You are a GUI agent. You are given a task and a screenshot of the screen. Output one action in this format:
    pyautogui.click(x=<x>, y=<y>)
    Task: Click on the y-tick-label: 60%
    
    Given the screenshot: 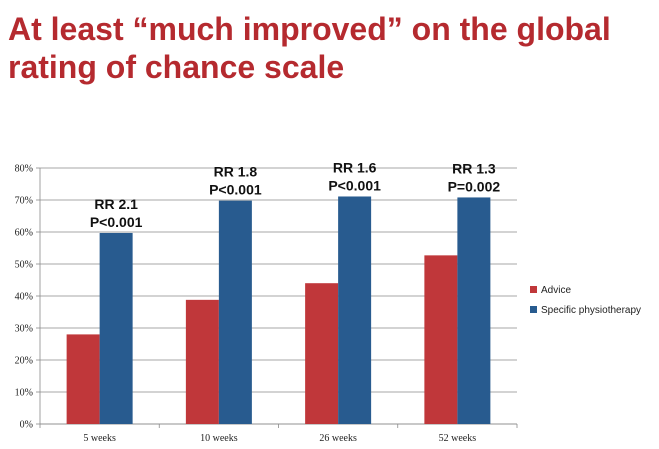 What is the action you would take?
    pyautogui.click(x=24, y=233)
    